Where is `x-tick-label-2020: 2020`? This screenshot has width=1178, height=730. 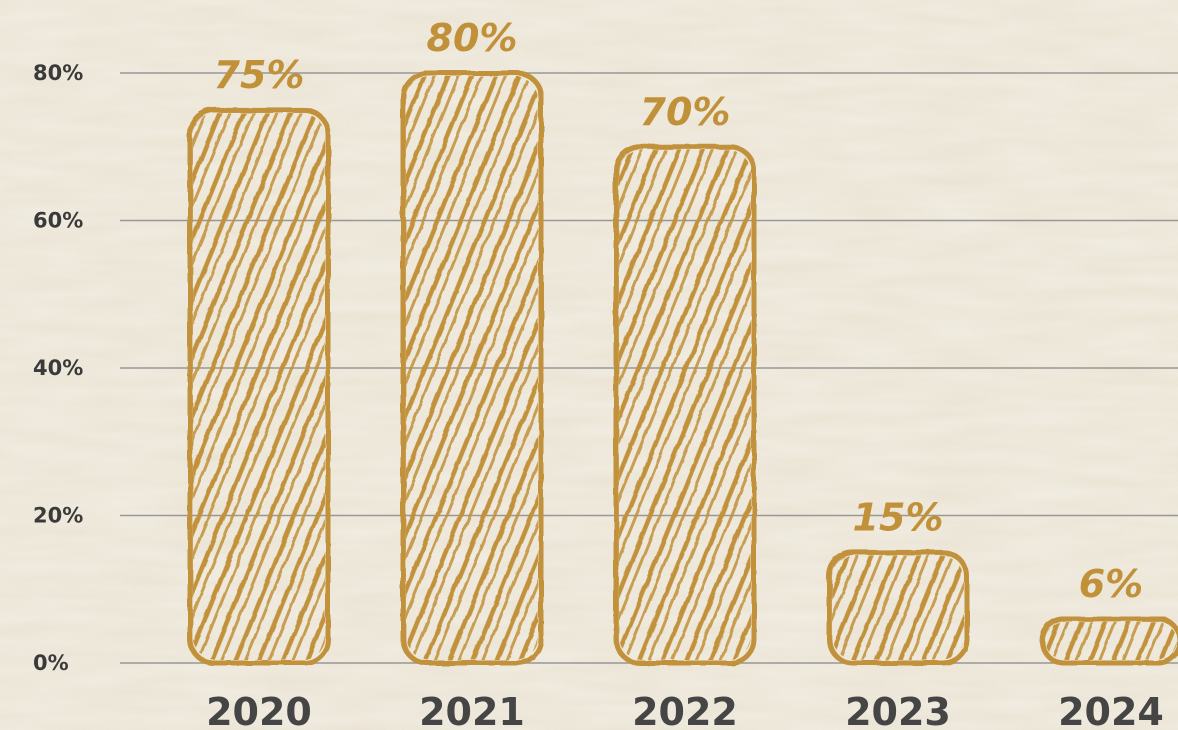
x-tick-label-2020: 2020 is located at coordinates (259, 710).